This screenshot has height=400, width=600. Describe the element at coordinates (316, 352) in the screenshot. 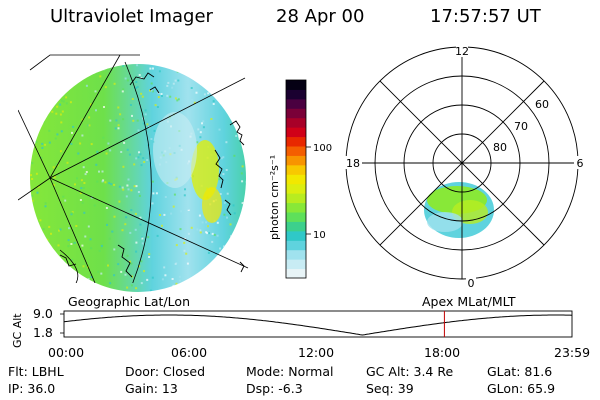

I see `altitude-xtick-1200: 12:00` at that location.